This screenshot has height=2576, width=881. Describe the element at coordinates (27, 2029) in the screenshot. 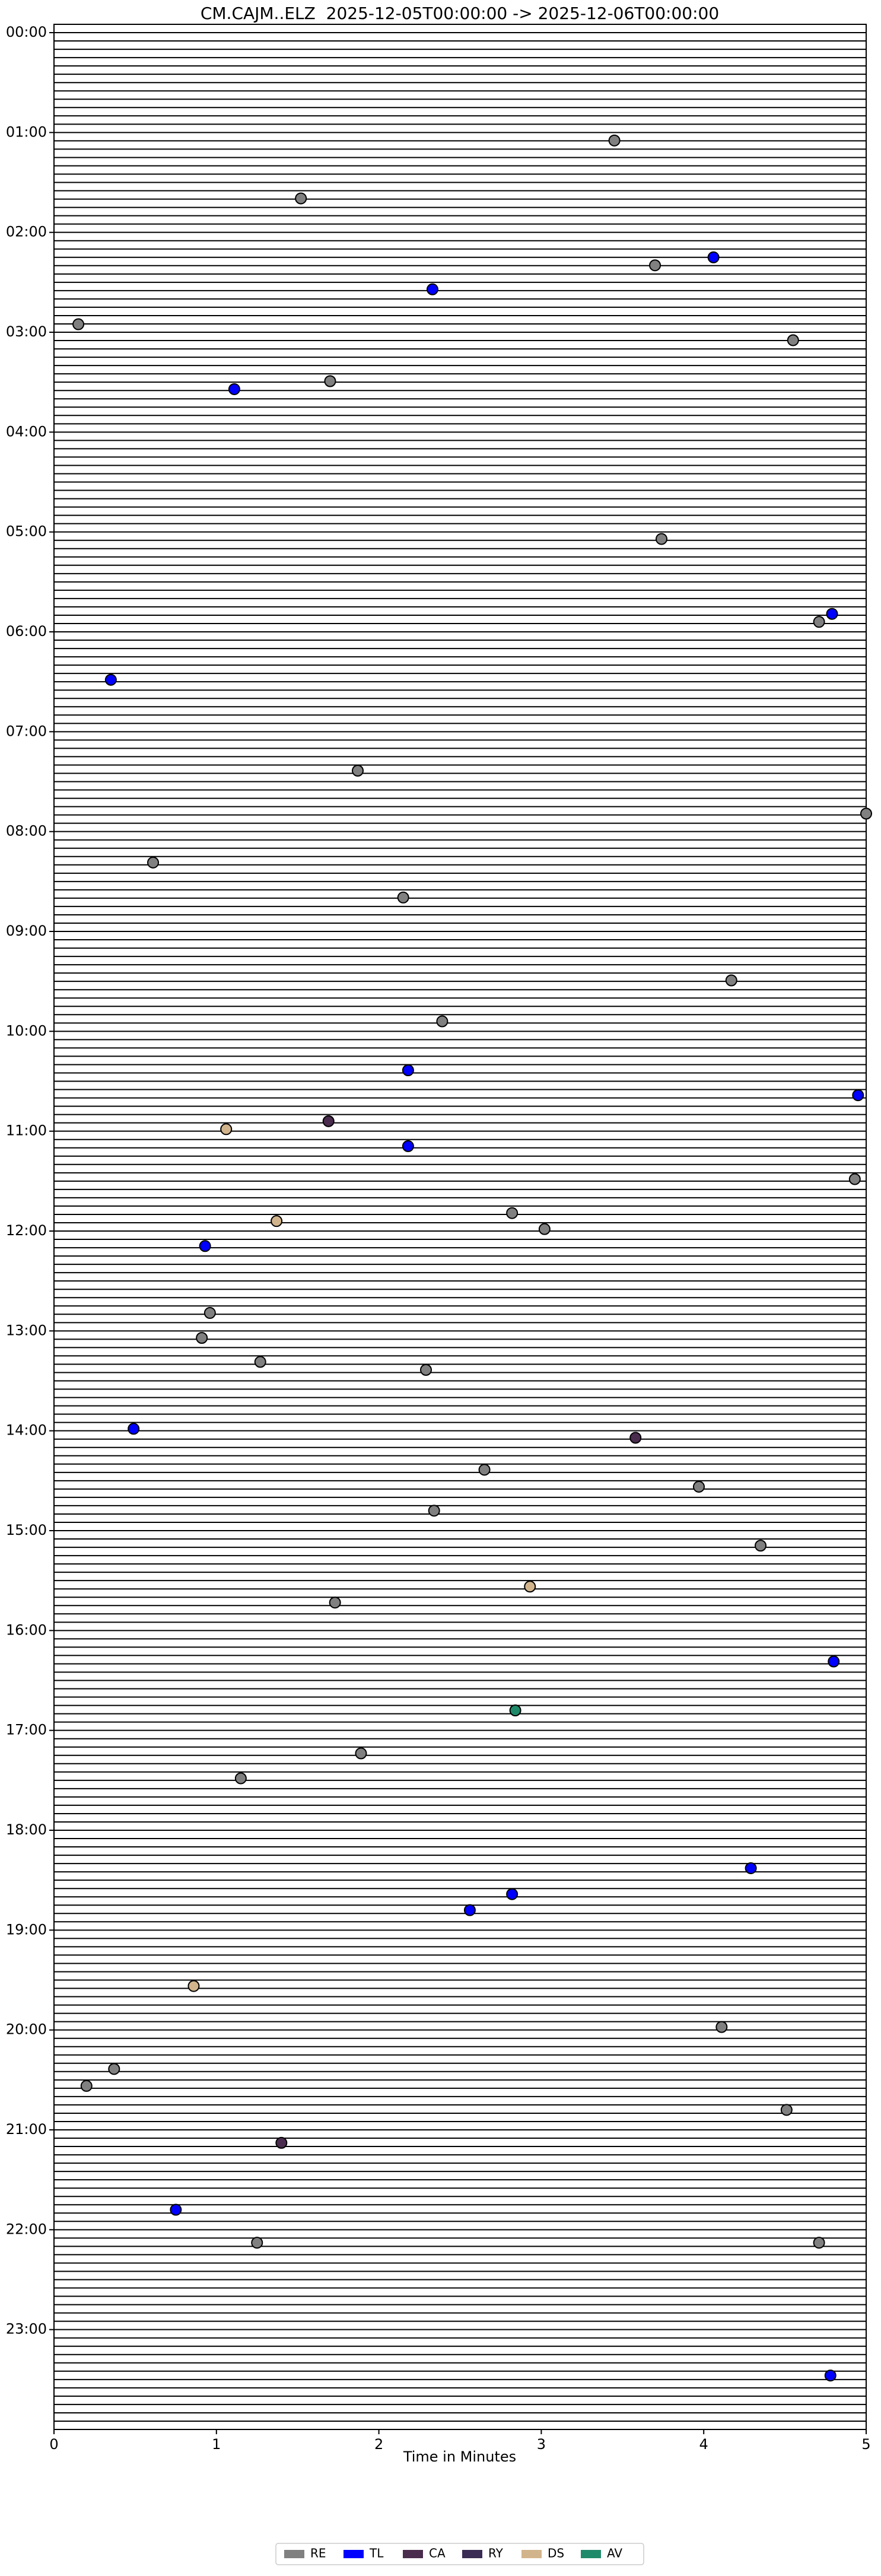

I see `y-tick-label: 20:00` at that location.